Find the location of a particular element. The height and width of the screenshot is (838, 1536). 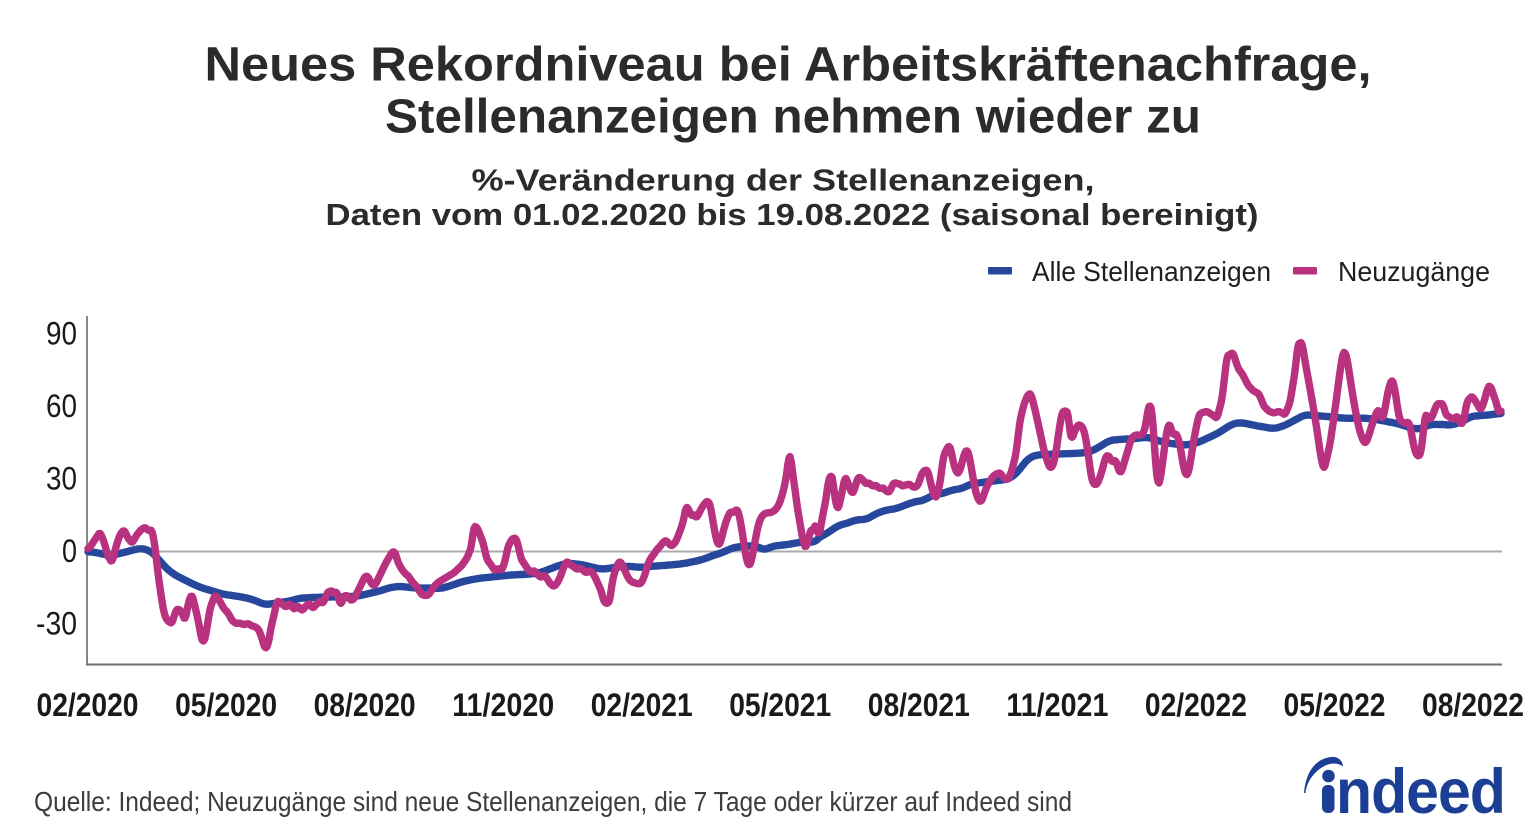

svg-text: 02/2022 is located at coordinates (1196, 705).